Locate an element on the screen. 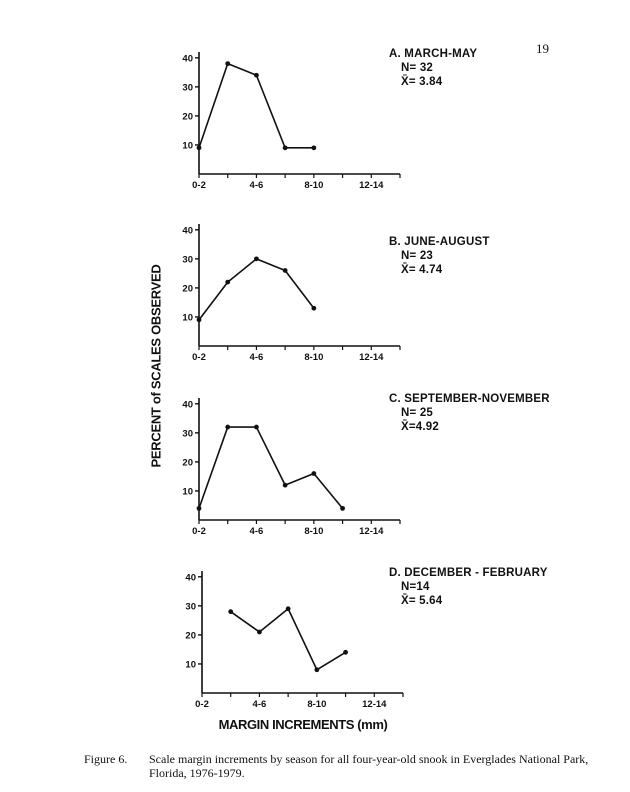  panel-a-x-tick-label: 4-6 is located at coordinates (257, 185).